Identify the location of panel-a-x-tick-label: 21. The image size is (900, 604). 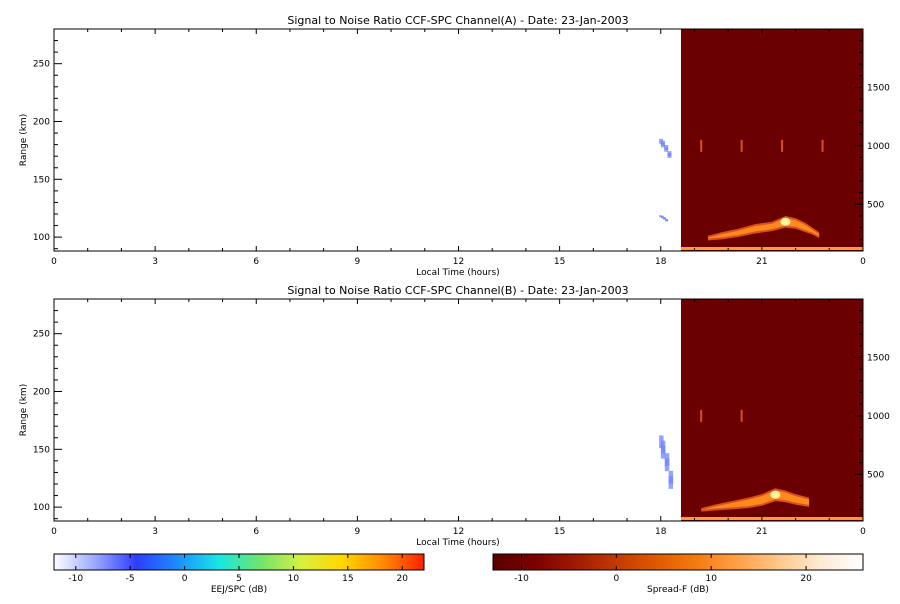
(761, 262).